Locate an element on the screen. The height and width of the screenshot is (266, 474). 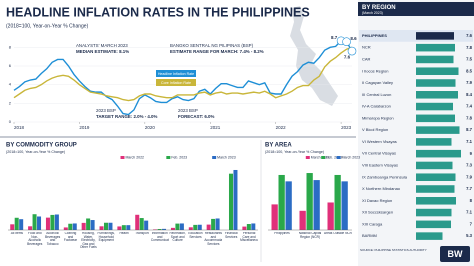
x-tick-label: Restaurants and Accommodation Services is located at coordinates (213, 239).